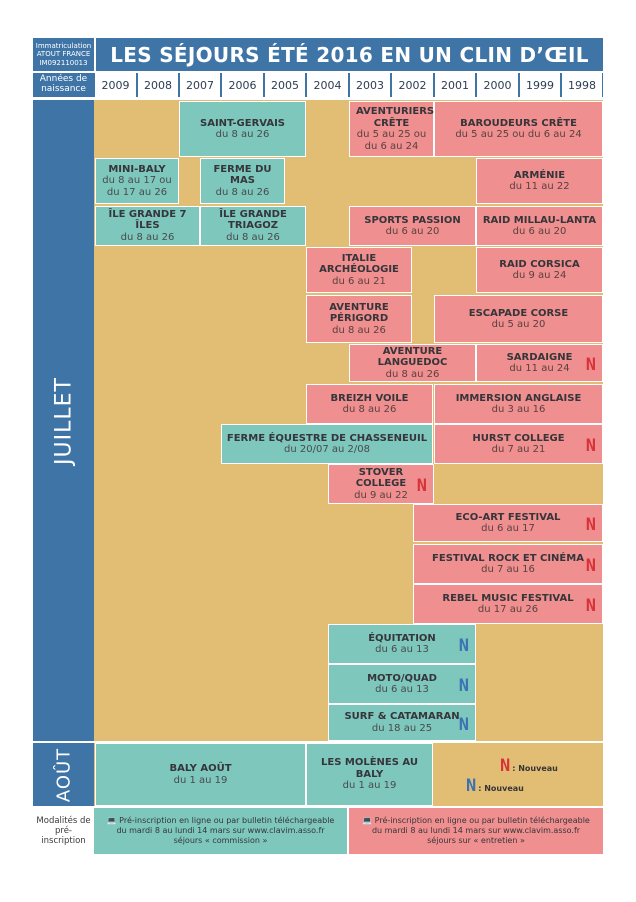 The height and width of the screenshot is (902, 636). Describe the element at coordinates (63, 45) in the screenshot. I see `registration-line-1: Immatriculation` at that location.